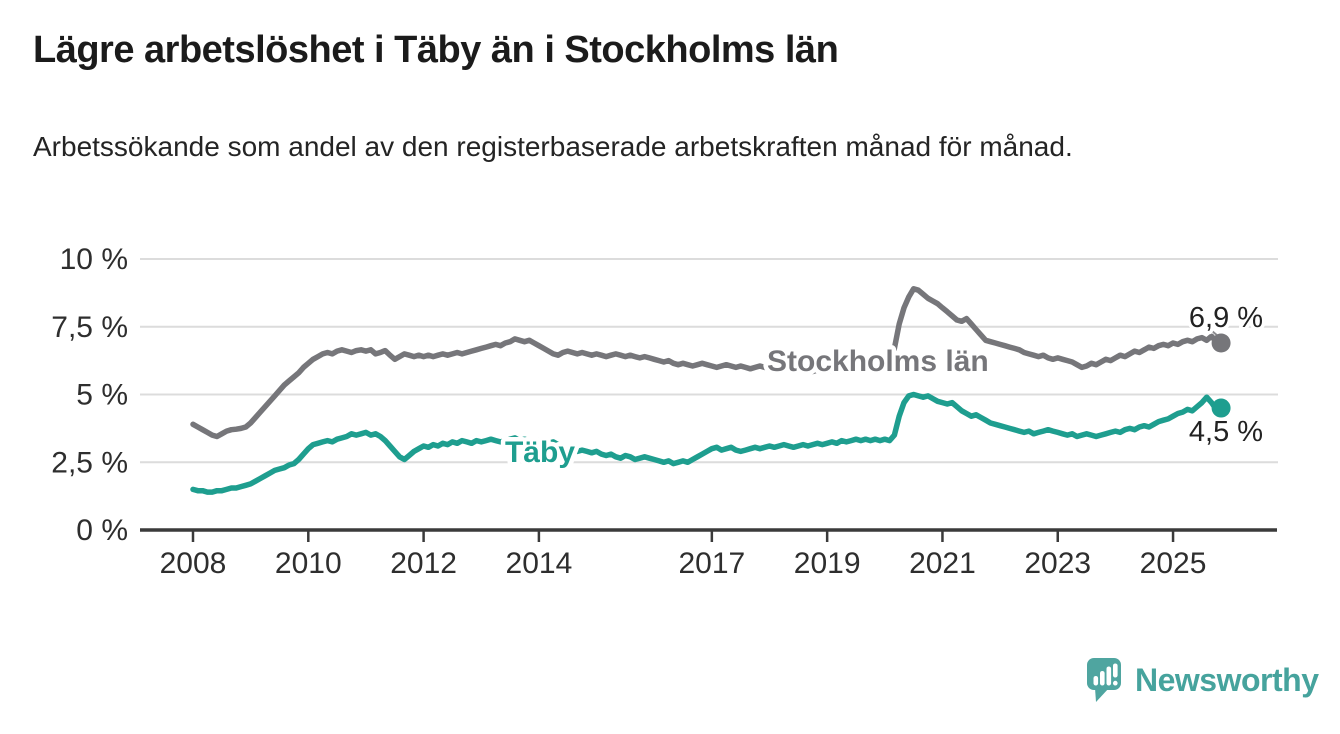  What do you see at coordinates (1221, 408) in the screenshot?
I see `end-dot-t-by` at bounding box center [1221, 408].